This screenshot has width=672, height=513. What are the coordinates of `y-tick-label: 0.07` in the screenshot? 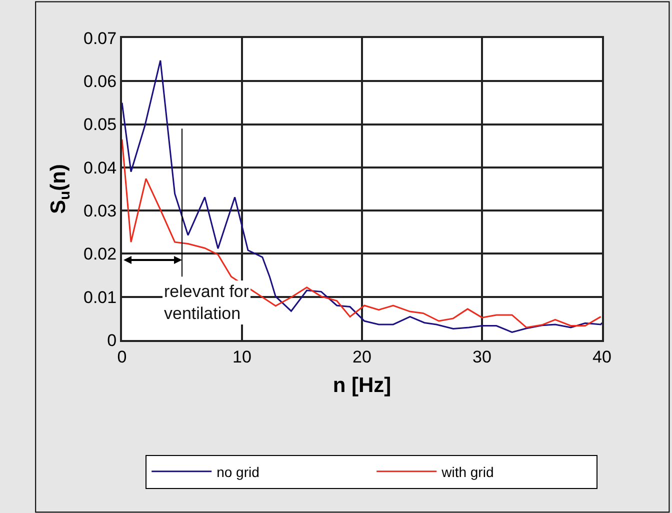 It's located at (100, 38).